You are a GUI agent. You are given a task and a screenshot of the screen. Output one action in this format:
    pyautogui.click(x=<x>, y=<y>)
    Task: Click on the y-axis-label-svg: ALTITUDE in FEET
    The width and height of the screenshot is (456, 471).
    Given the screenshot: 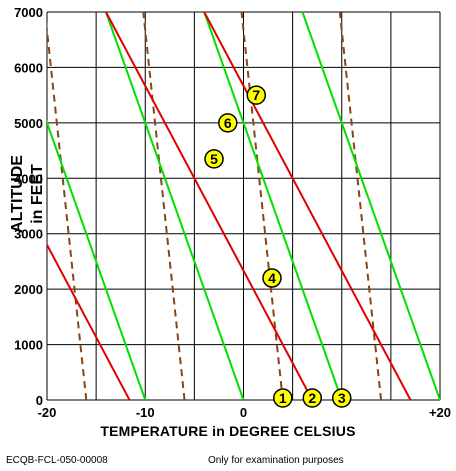 What is the action you would take?
    pyautogui.click(x=27, y=194)
    